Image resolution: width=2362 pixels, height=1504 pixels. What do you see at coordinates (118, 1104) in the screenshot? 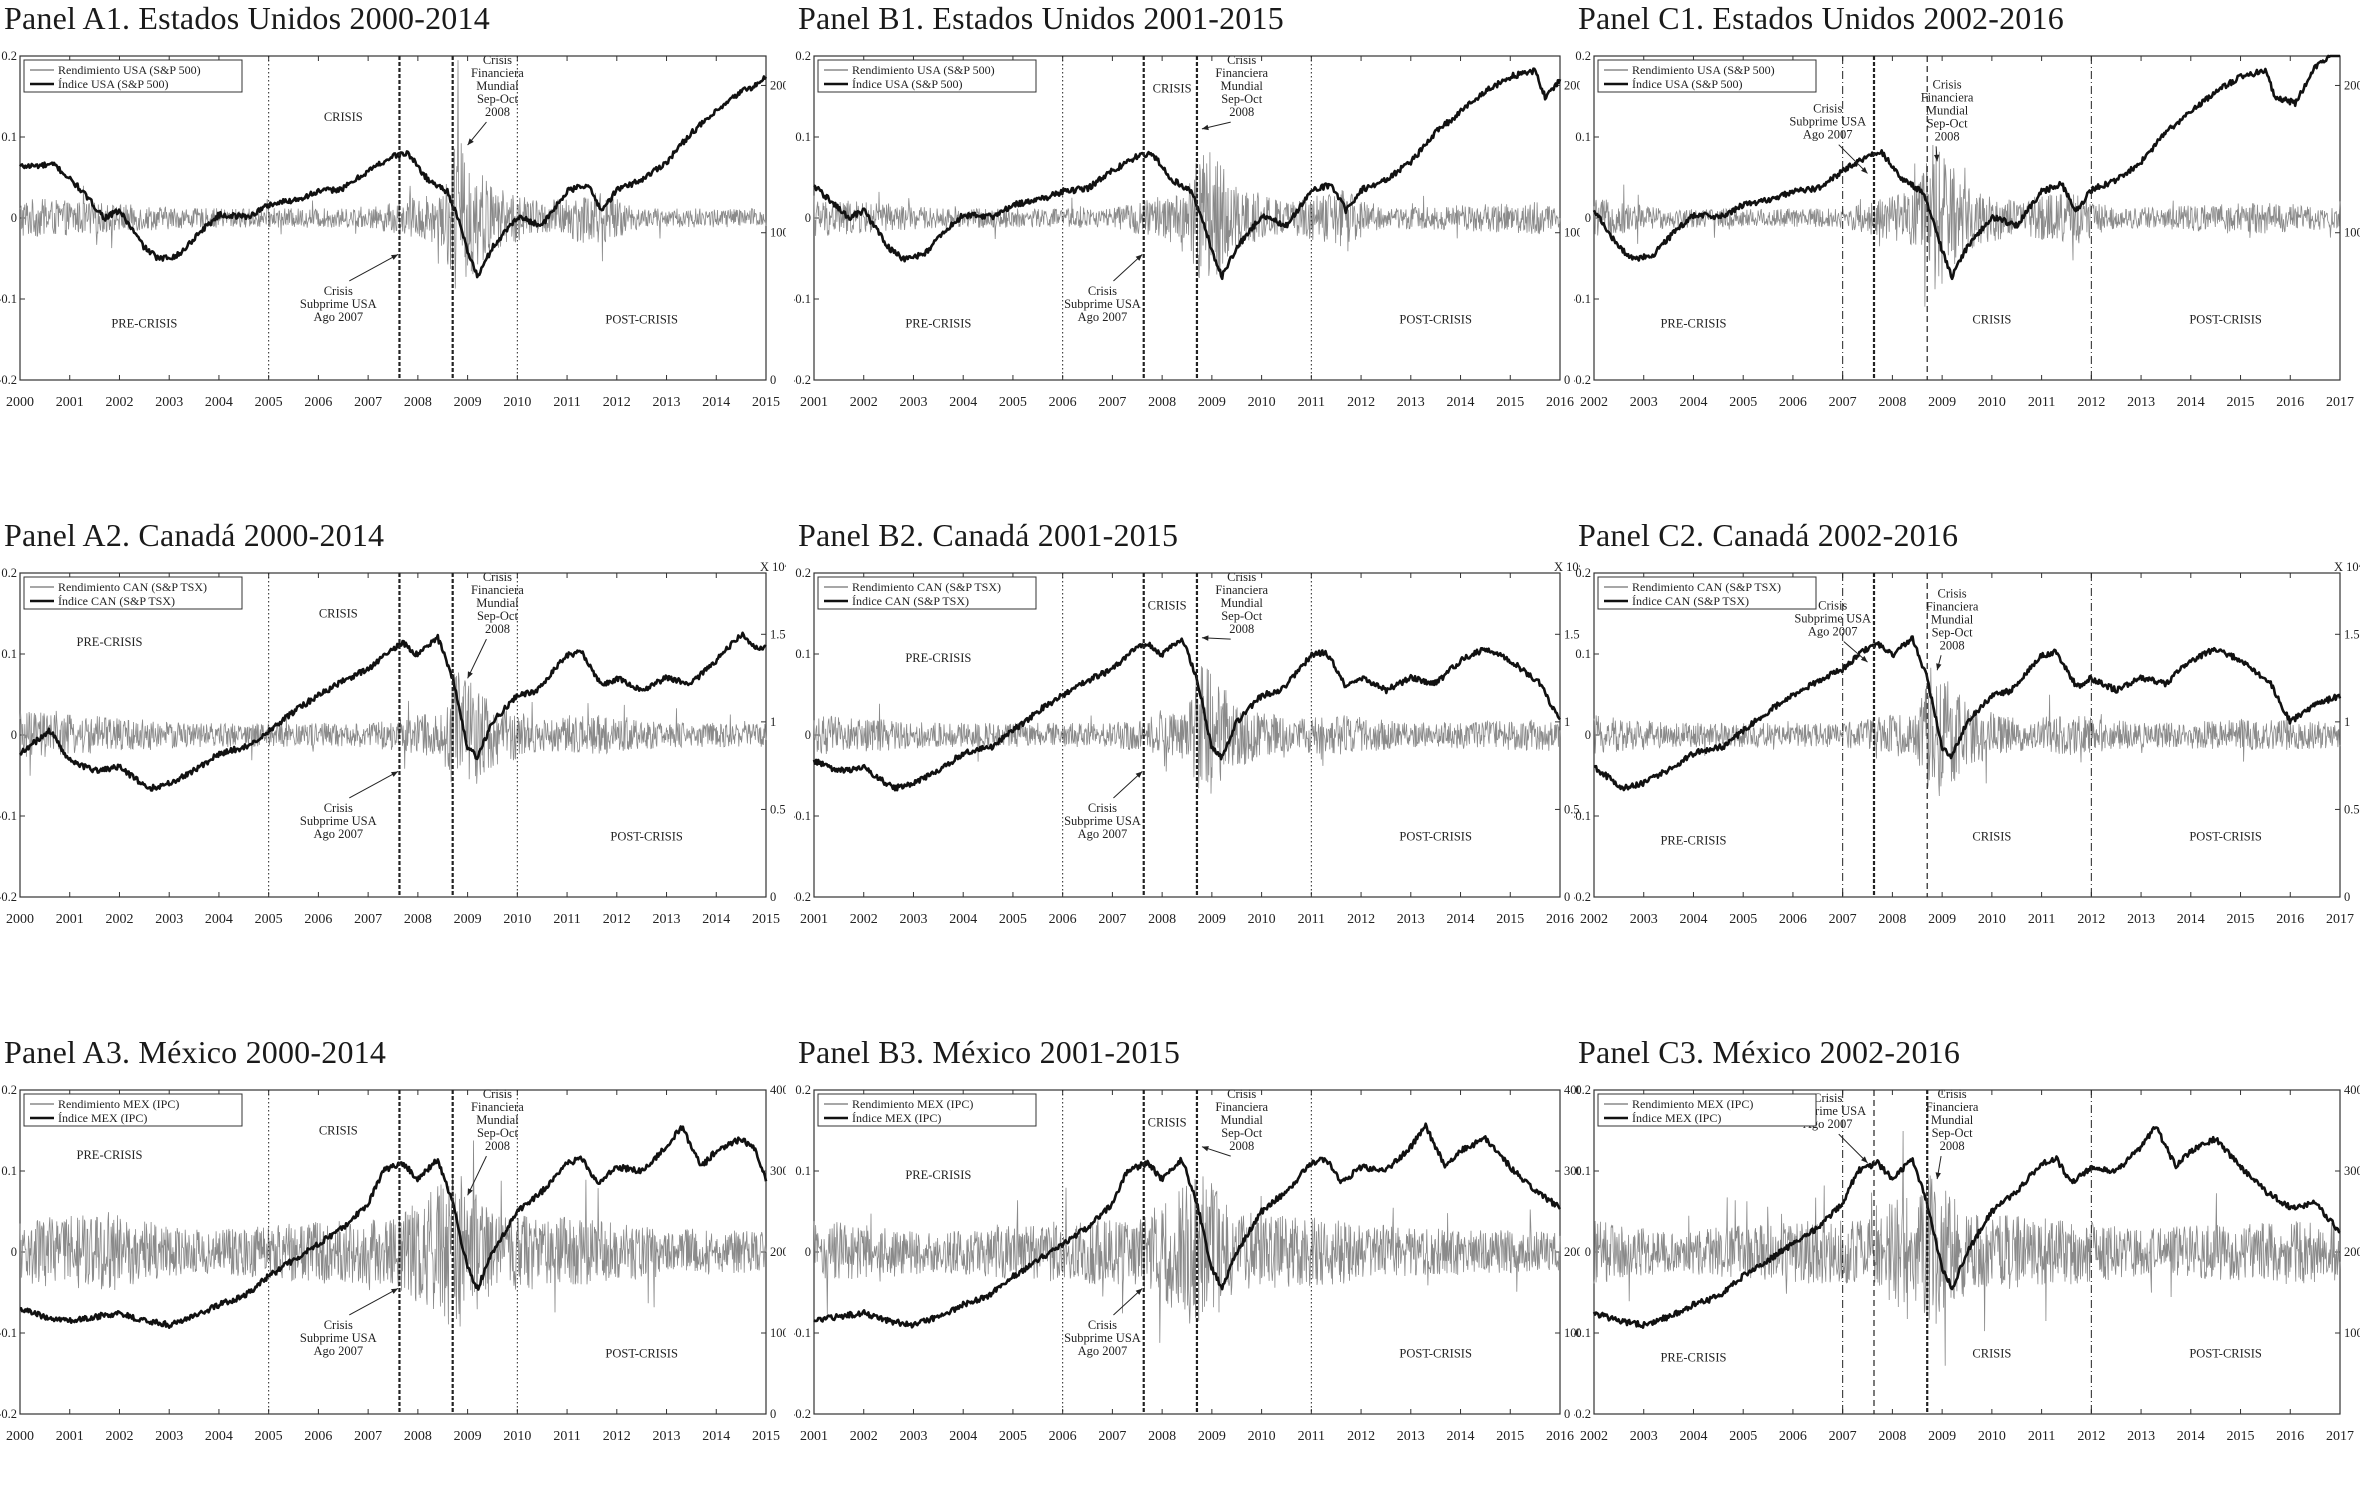
I see `legend-label-return: Rendimiento MEX (IPC)` at bounding box center [118, 1104].